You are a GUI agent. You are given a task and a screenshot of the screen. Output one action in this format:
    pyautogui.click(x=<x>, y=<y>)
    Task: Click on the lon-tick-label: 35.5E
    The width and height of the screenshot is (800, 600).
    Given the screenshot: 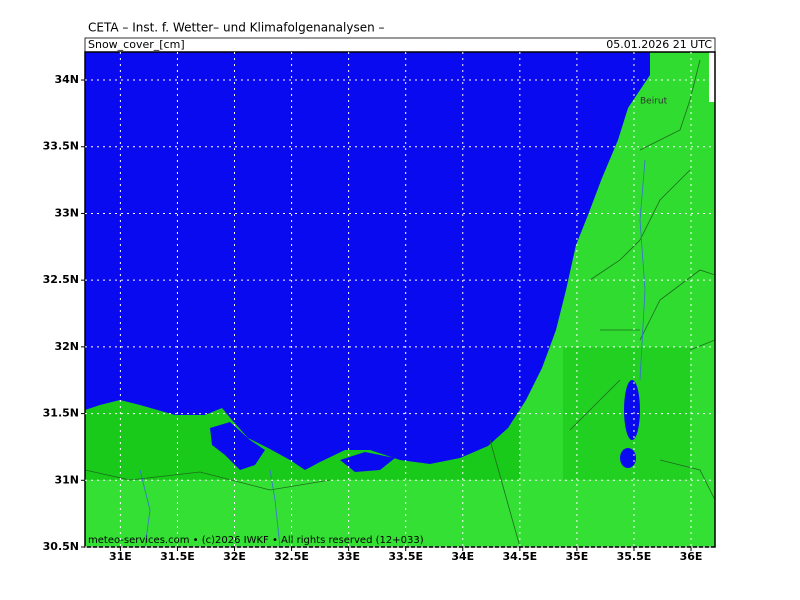 What is the action you would take?
    pyautogui.click(x=634, y=556)
    